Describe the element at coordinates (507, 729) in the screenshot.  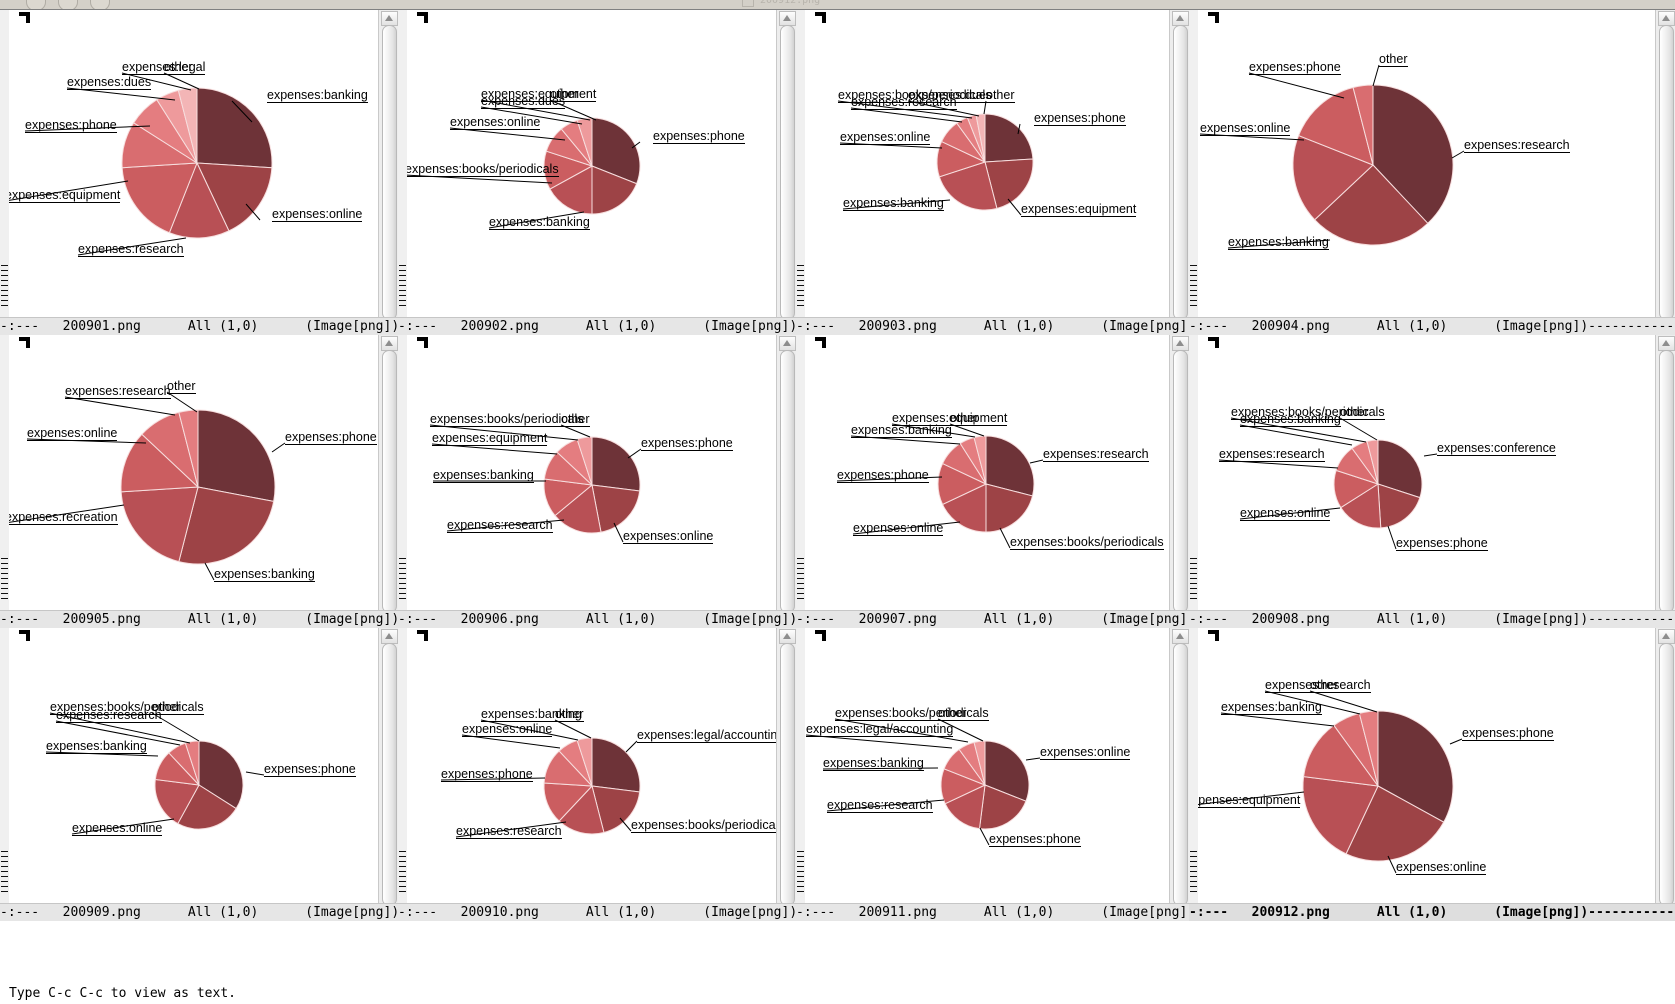
I see `pie-slice-label: expenses:online` at that location.